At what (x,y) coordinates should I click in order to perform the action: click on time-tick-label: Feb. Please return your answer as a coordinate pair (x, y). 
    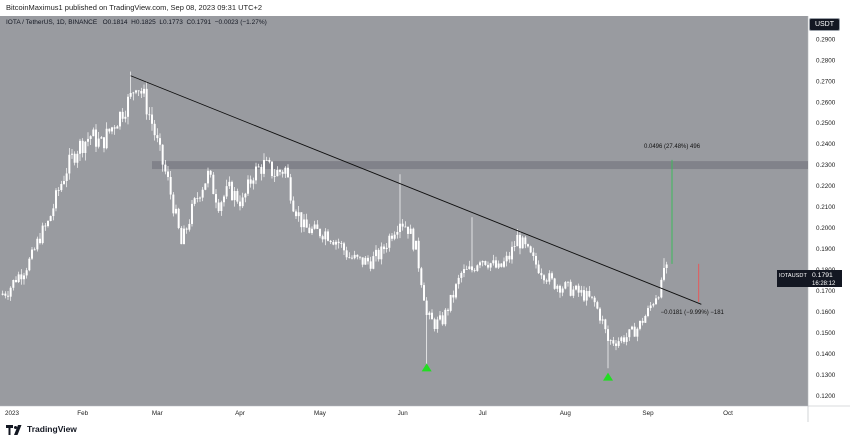
    Looking at the image, I should click on (82, 413).